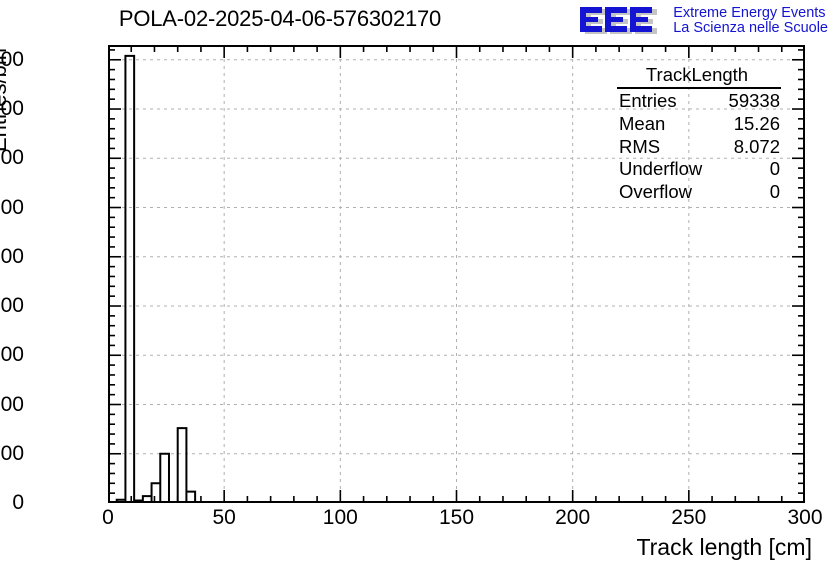 The height and width of the screenshot is (572, 836). What do you see at coordinates (108, 517) in the screenshot?
I see `x-tick-label: 0` at bounding box center [108, 517].